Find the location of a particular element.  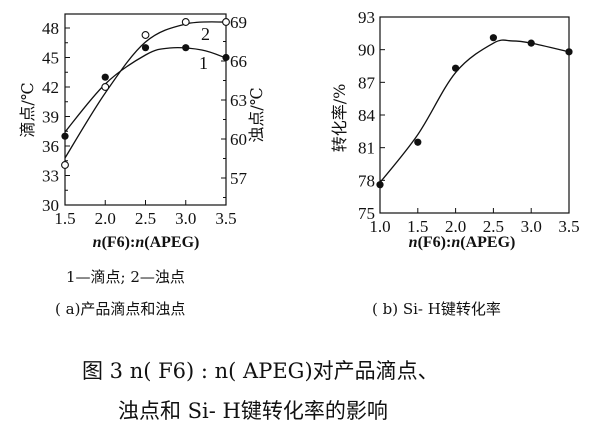

x-label-b: n(F6):n(APEG) is located at coordinates (462, 242).